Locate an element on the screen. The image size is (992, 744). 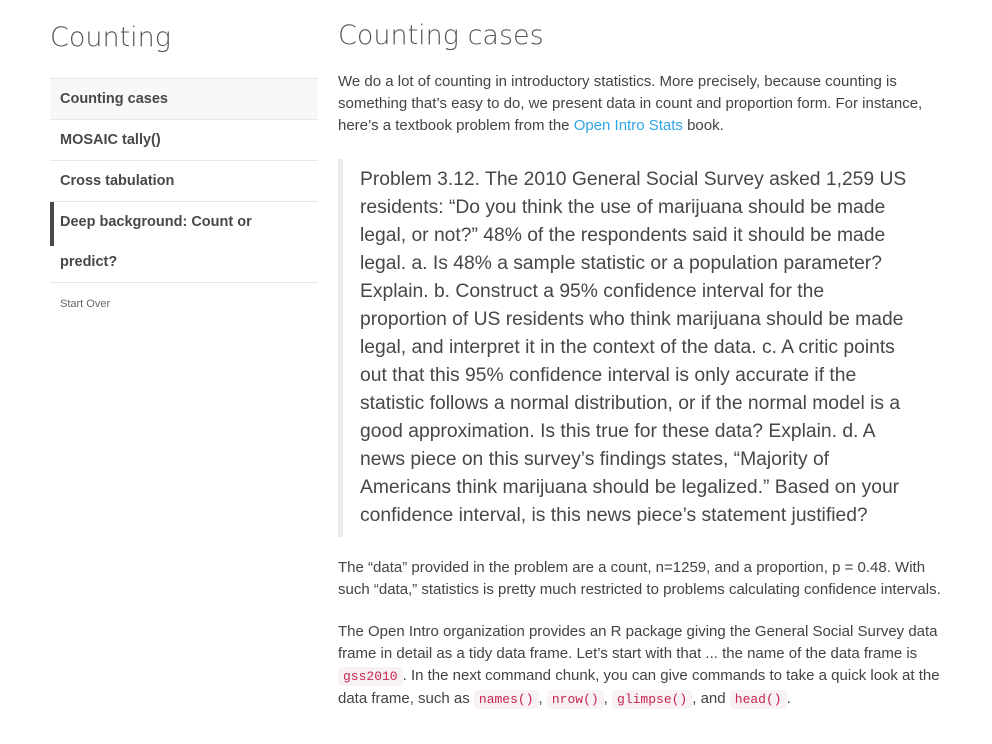
topic-label: MOSAIC tally() is located at coordinates (110, 140).